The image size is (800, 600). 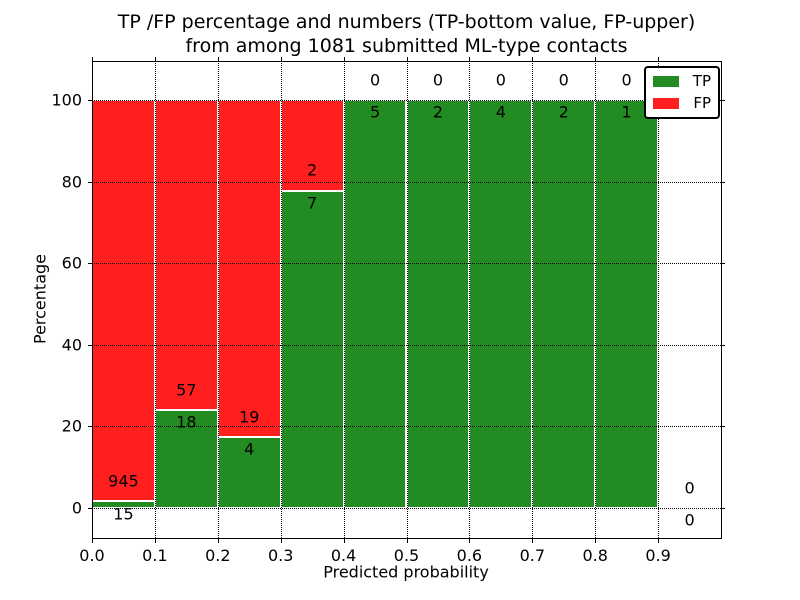 I want to click on legend-item-tp: TP, so click(x=682, y=81).